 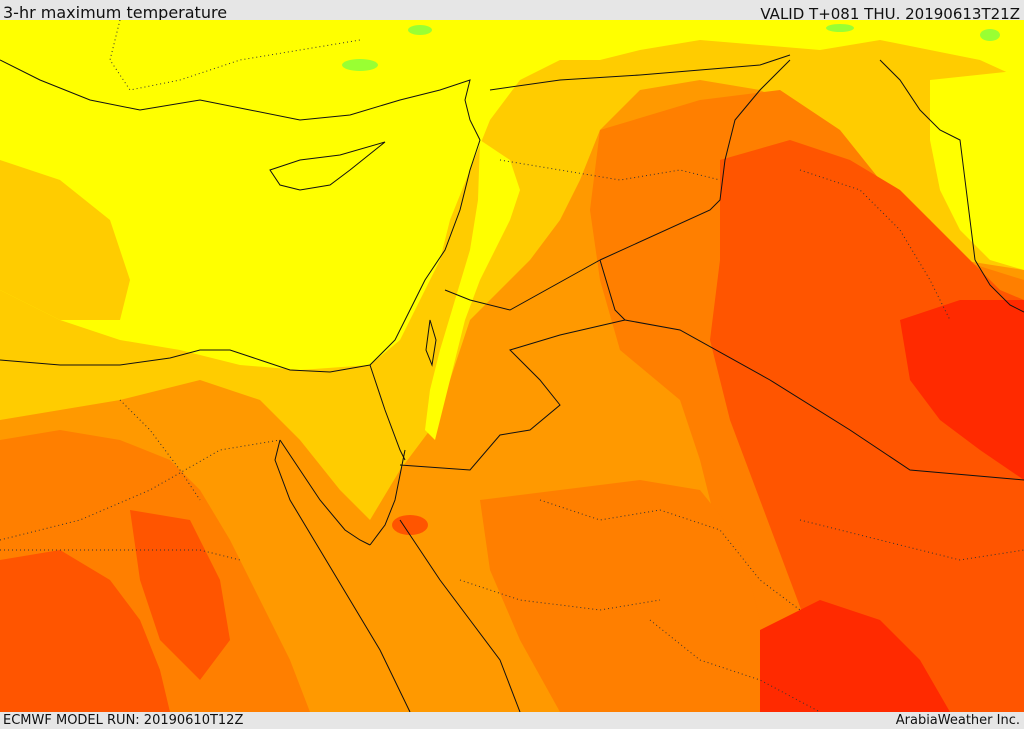 What do you see at coordinates (957, 720) in the screenshot?
I see `credit-label: ArabiaWeather Inc.` at bounding box center [957, 720].